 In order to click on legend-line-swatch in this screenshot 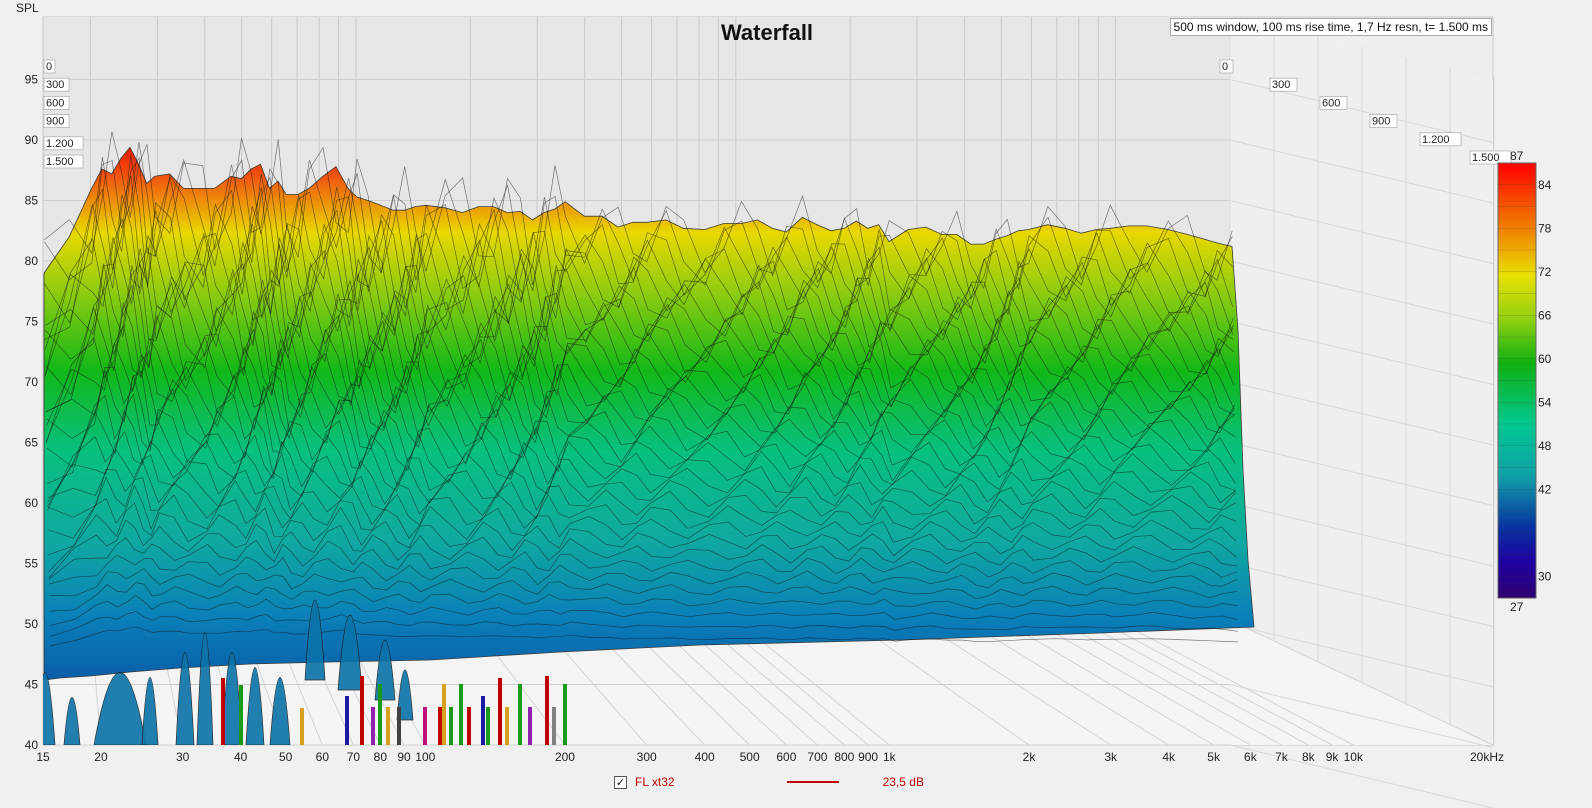, I will do `click(812, 782)`.